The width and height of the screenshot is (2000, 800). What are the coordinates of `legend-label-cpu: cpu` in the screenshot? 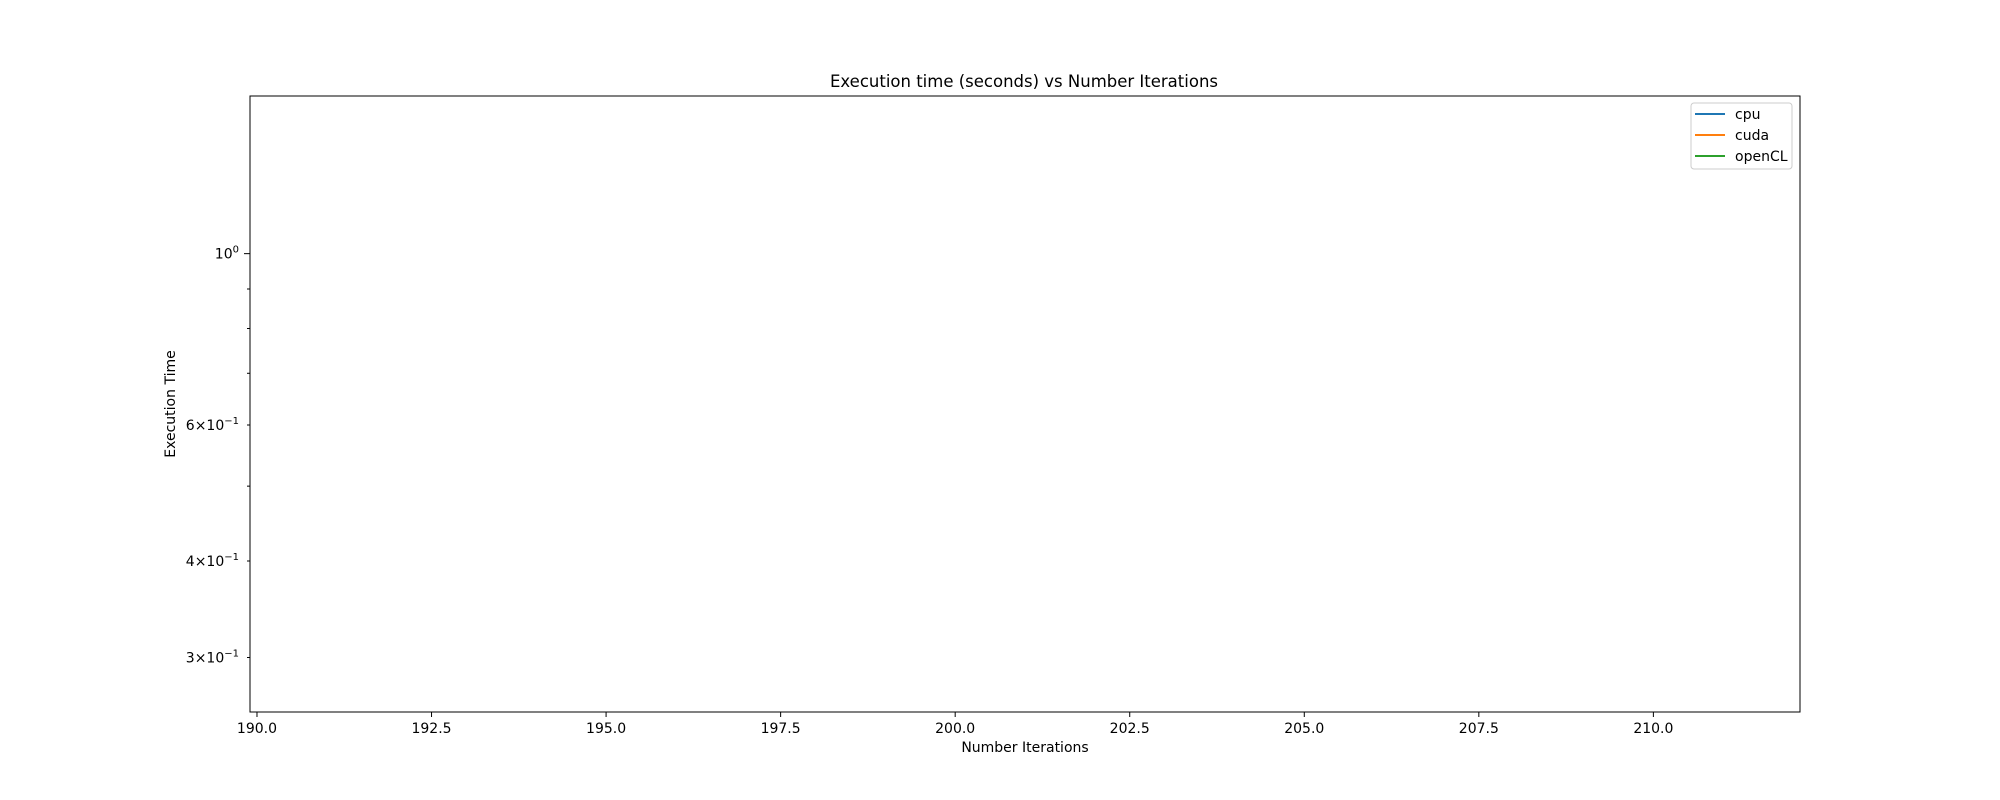 It's located at (1747, 115).